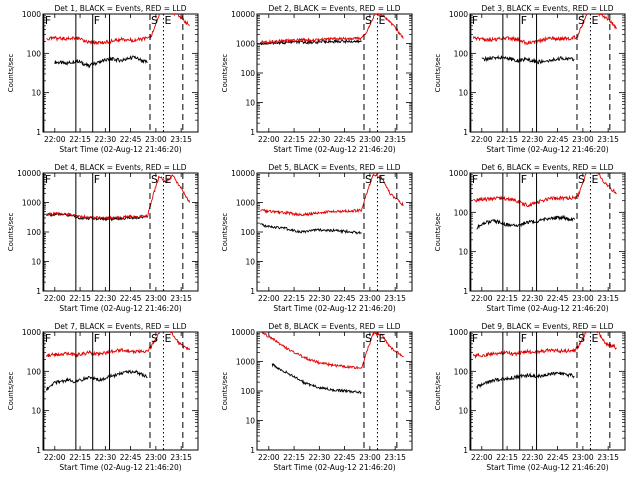  Describe the element at coordinates (547, 167) in the screenshot. I see `chart-title: Det 6, BLACK = Events, RED = LLD` at that location.